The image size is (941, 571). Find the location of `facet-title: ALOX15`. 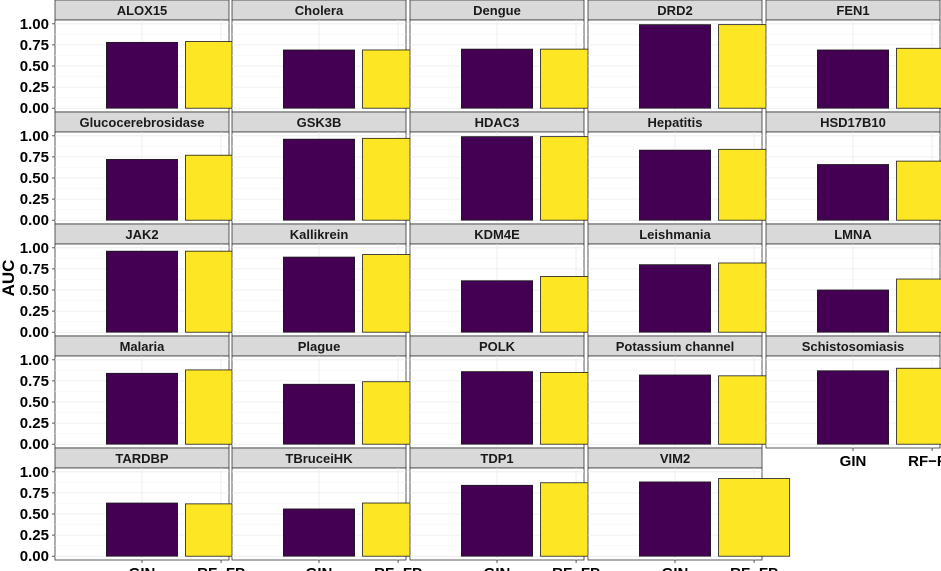

facet-title: ALOX15 is located at coordinates (142, 10).